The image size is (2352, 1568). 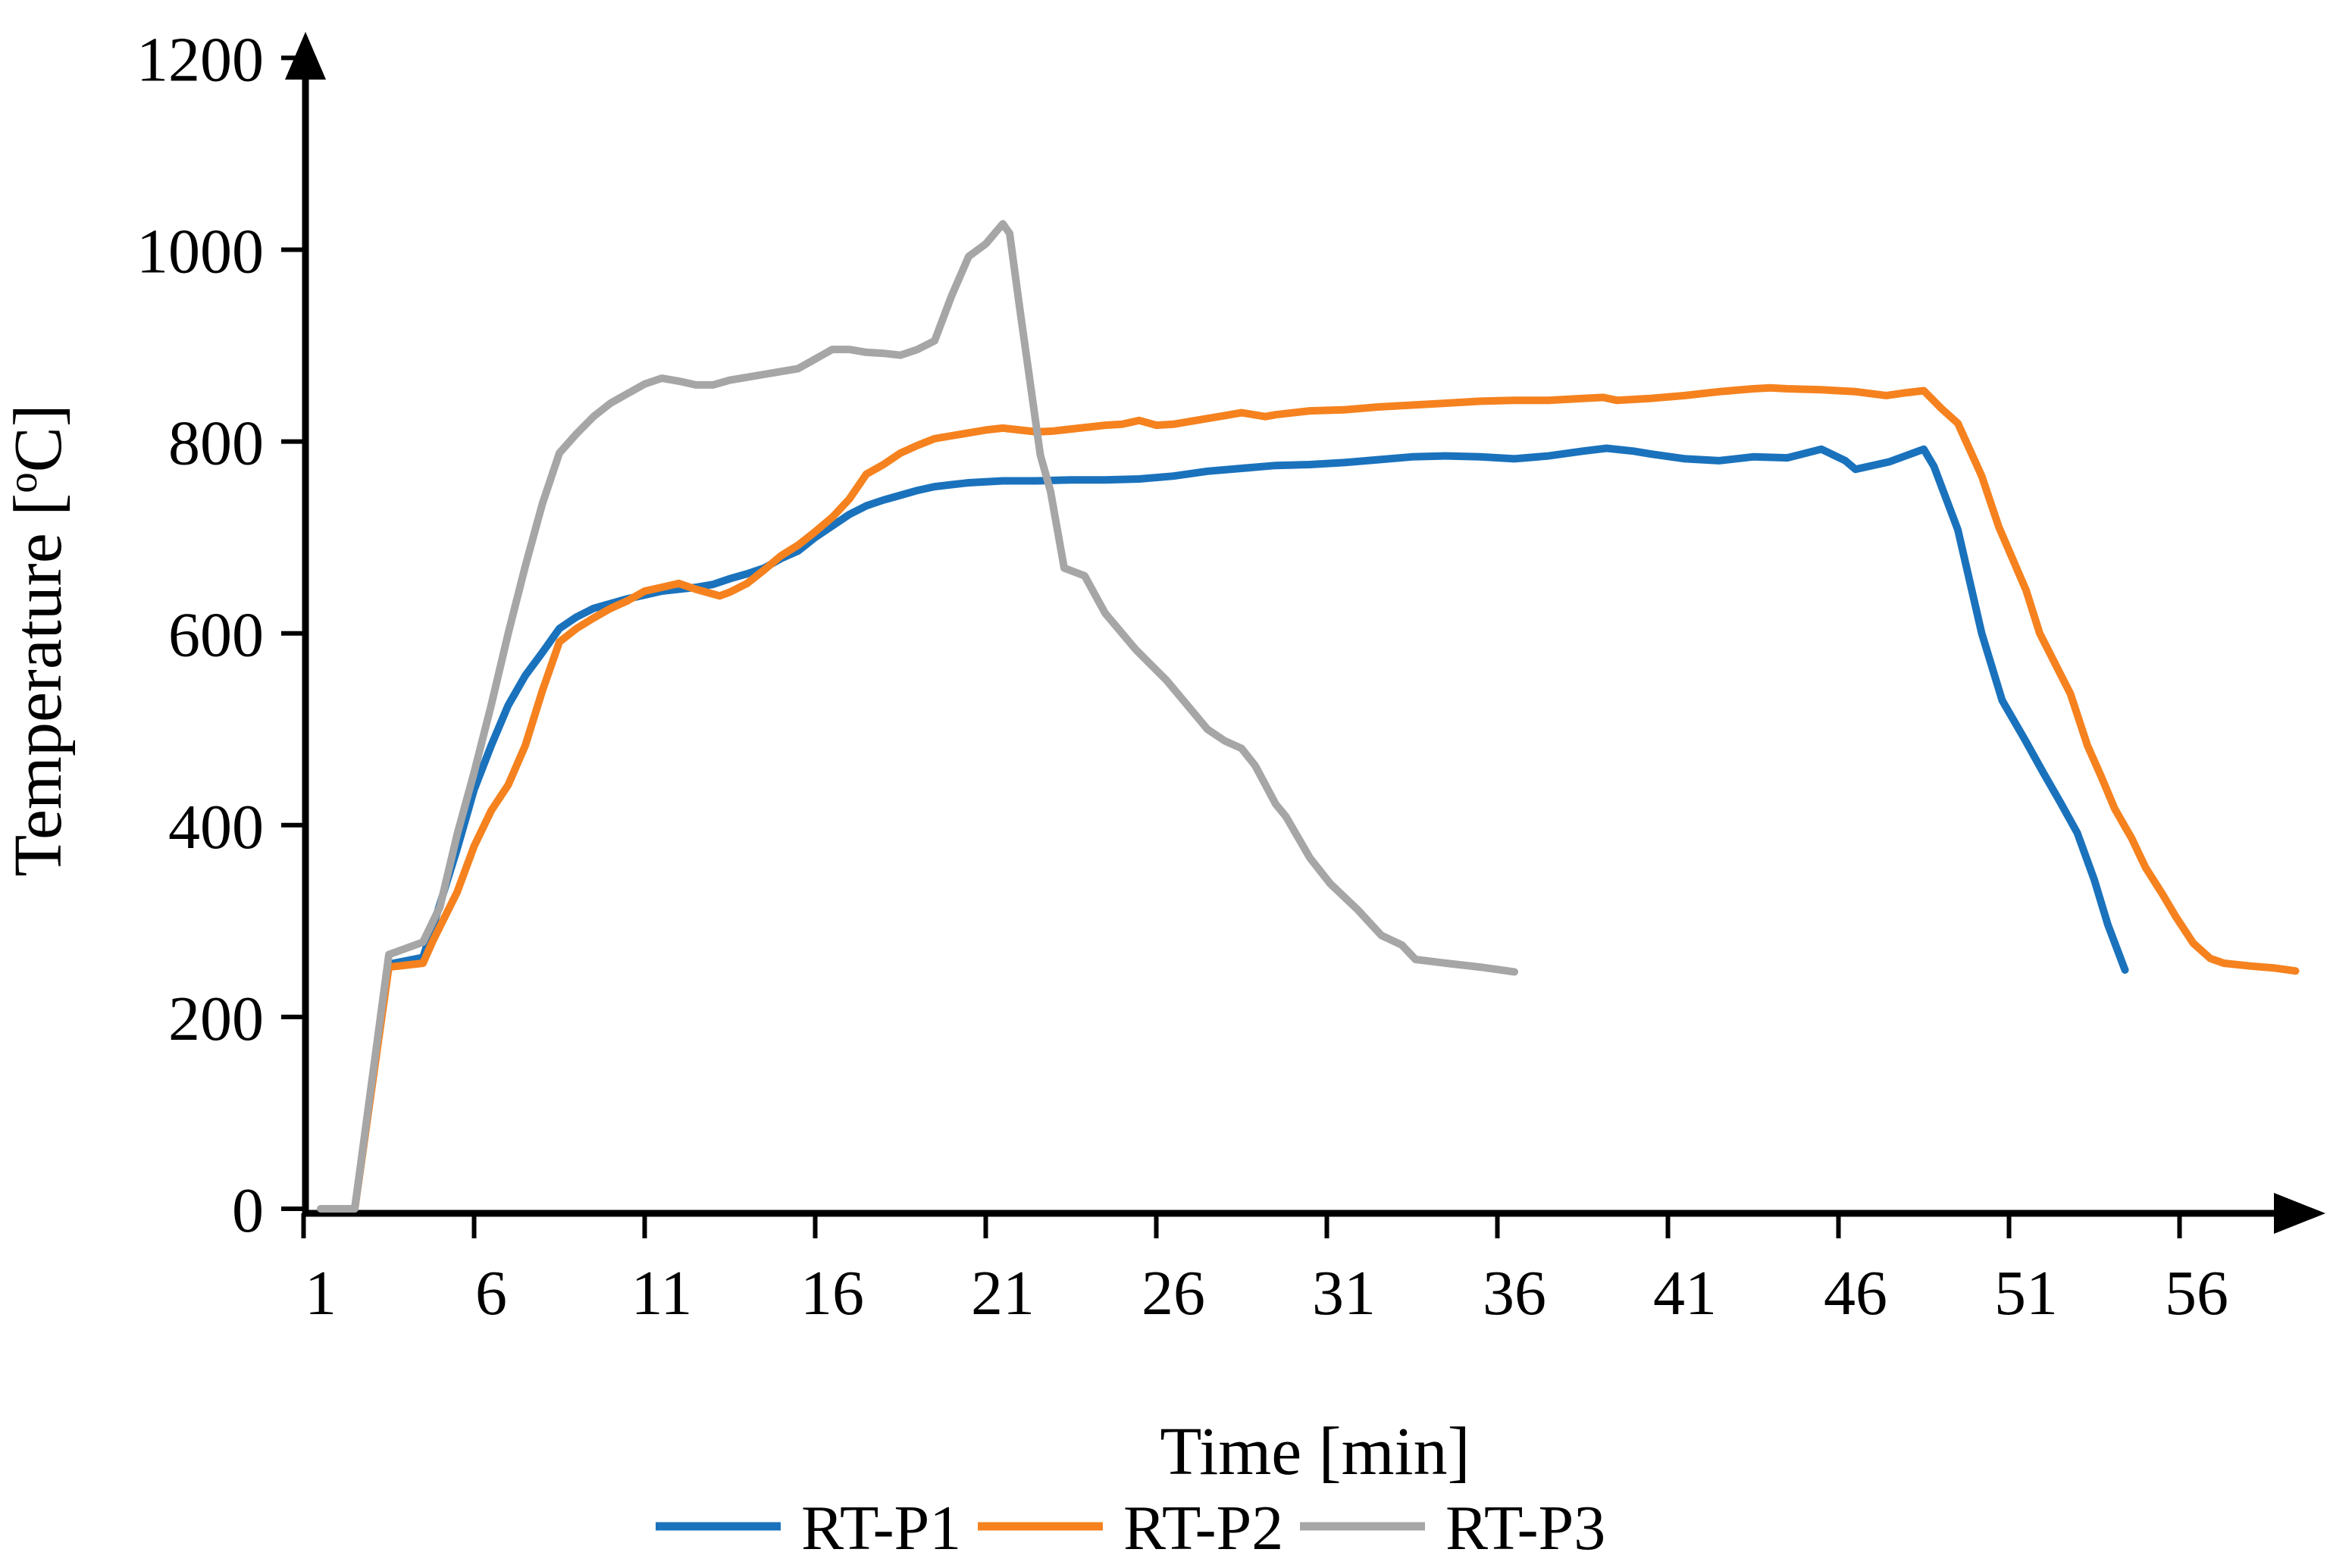 I want to click on y-tick-label: 200, so click(x=216, y=1019).